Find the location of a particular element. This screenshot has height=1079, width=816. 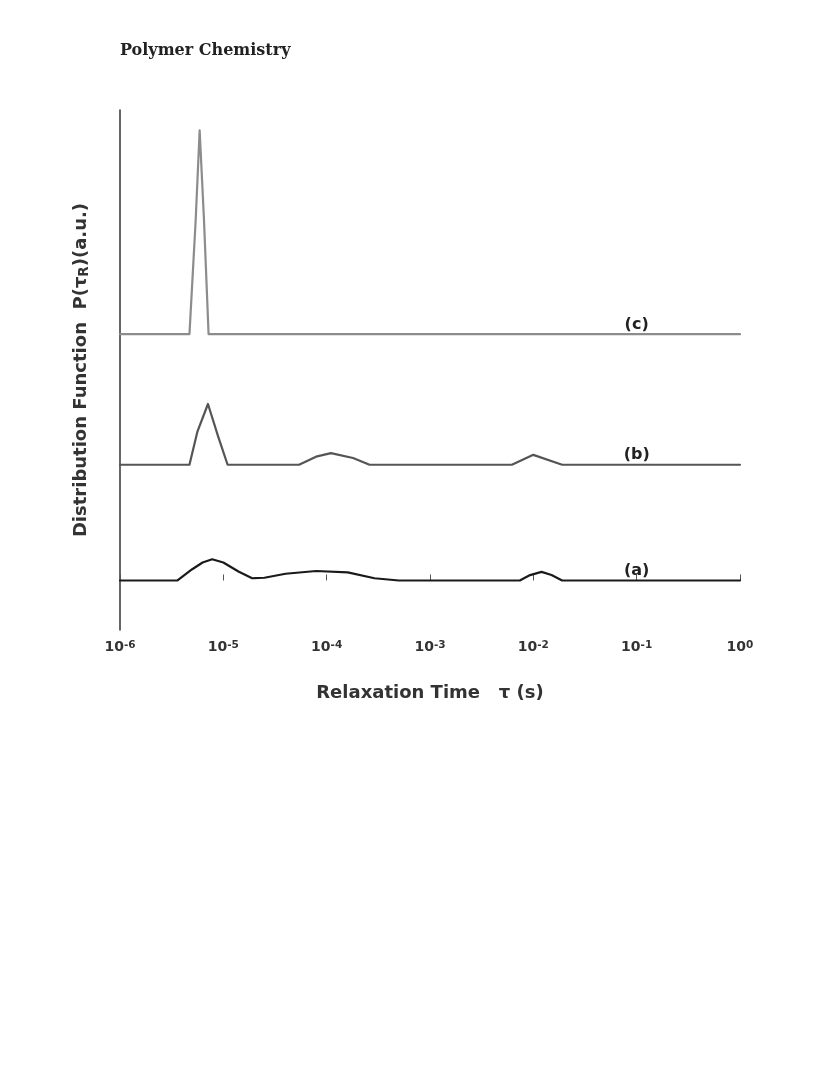

x-axis-title: Relaxation Time τ (s) is located at coordinates (430, 691).